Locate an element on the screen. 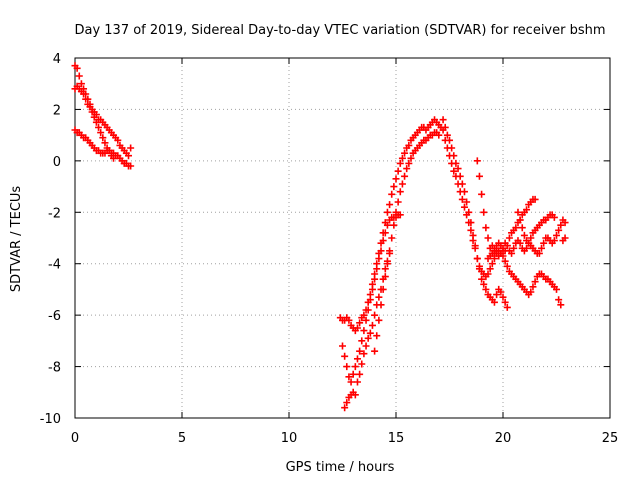 The image size is (640, 480). series-decline-a is located at coordinates (475, 213).